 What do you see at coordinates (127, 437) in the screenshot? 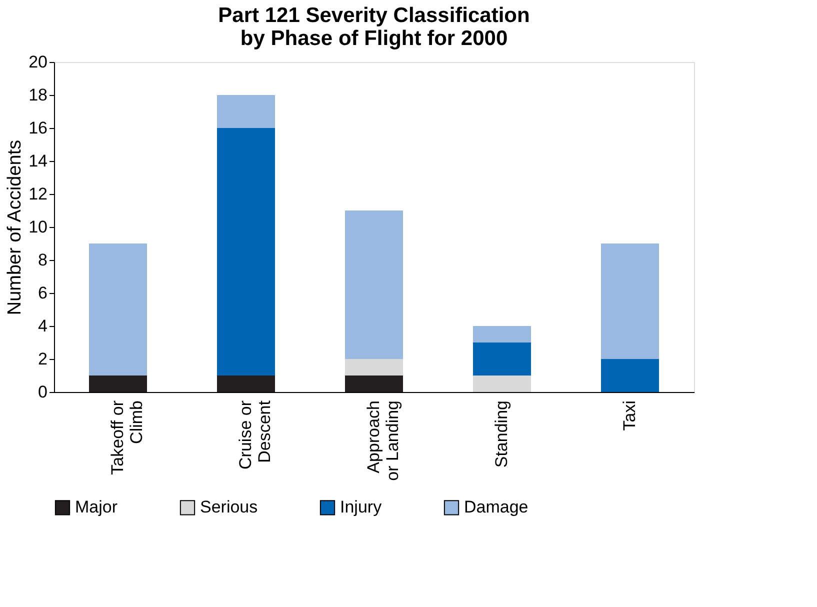
I see `x-tick-label: Takeoff or Climb` at bounding box center [127, 437].